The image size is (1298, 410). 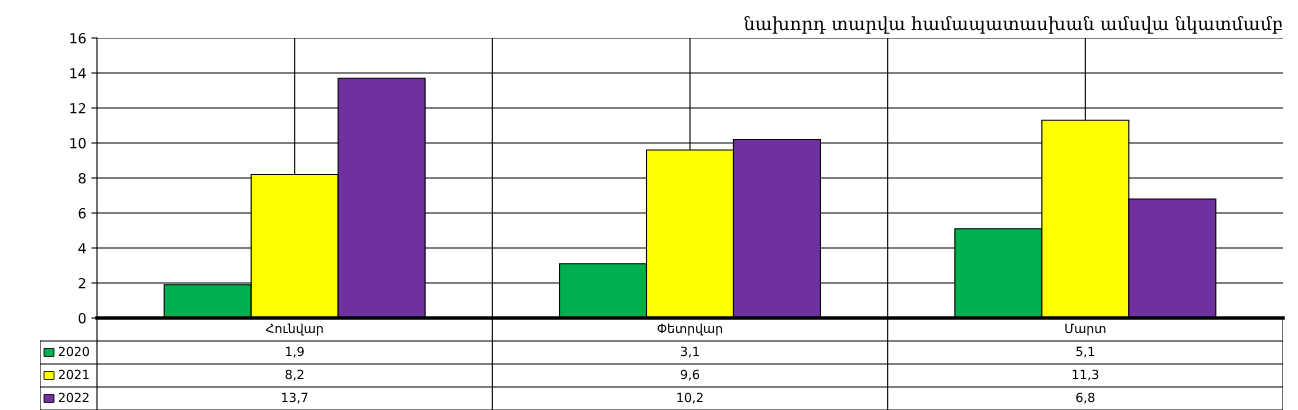 What do you see at coordinates (82, 318) in the screenshot?
I see `y-tick-label: 0` at bounding box center [82, 318].